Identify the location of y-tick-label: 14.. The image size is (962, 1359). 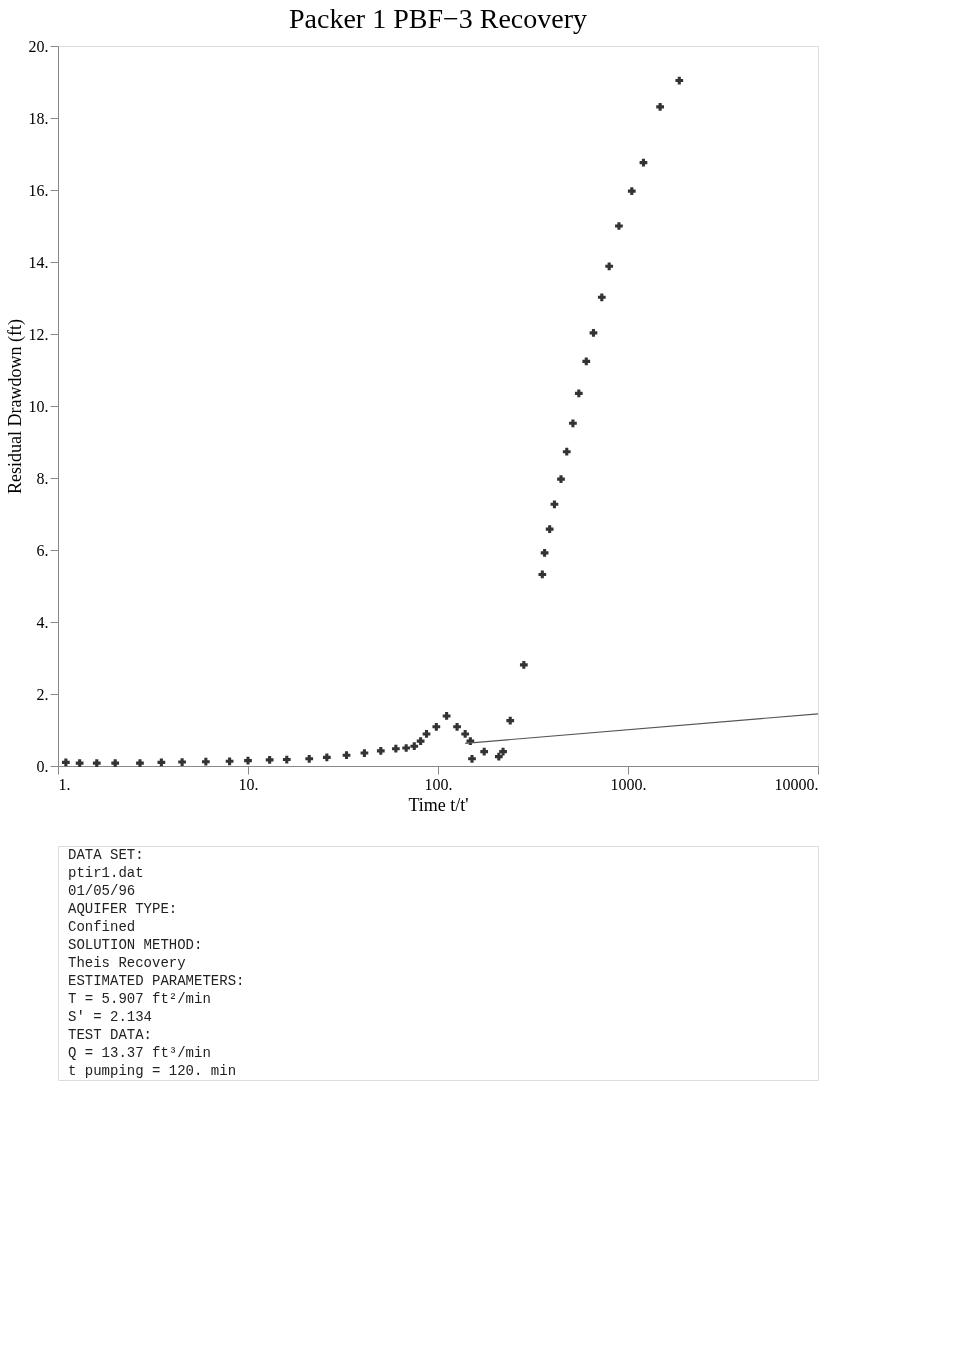
(38, 262).